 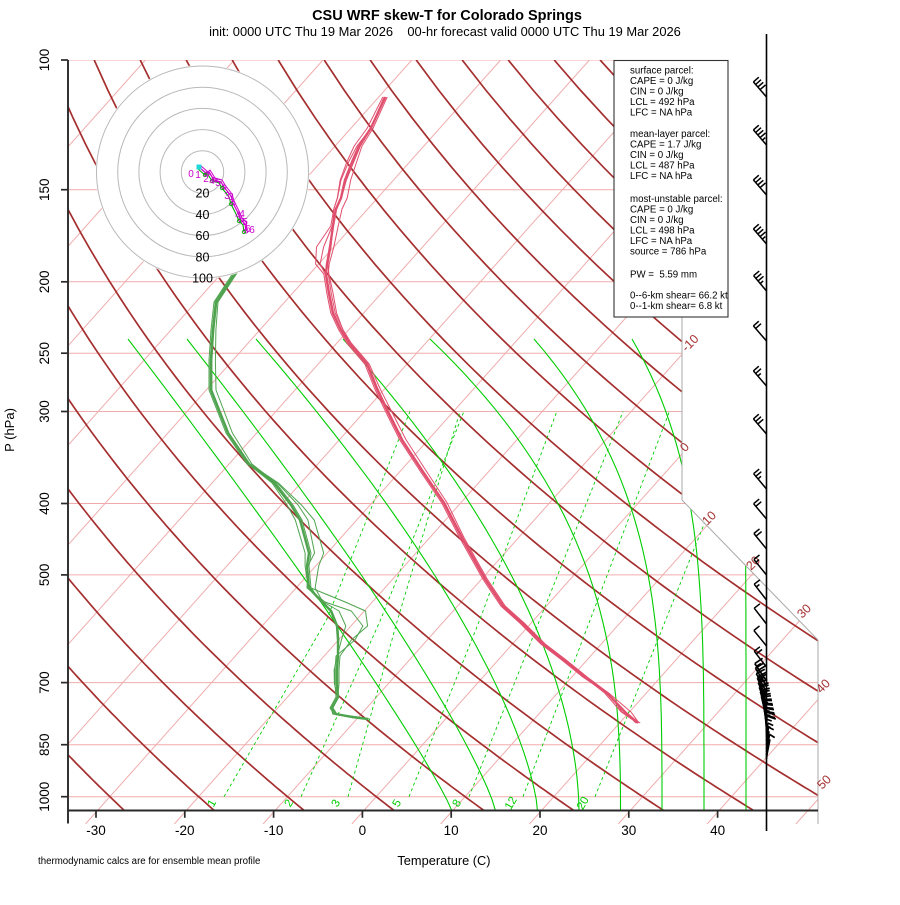 I want to click on svg-text: mean-layer parcel:, so click(x=670, y=134).